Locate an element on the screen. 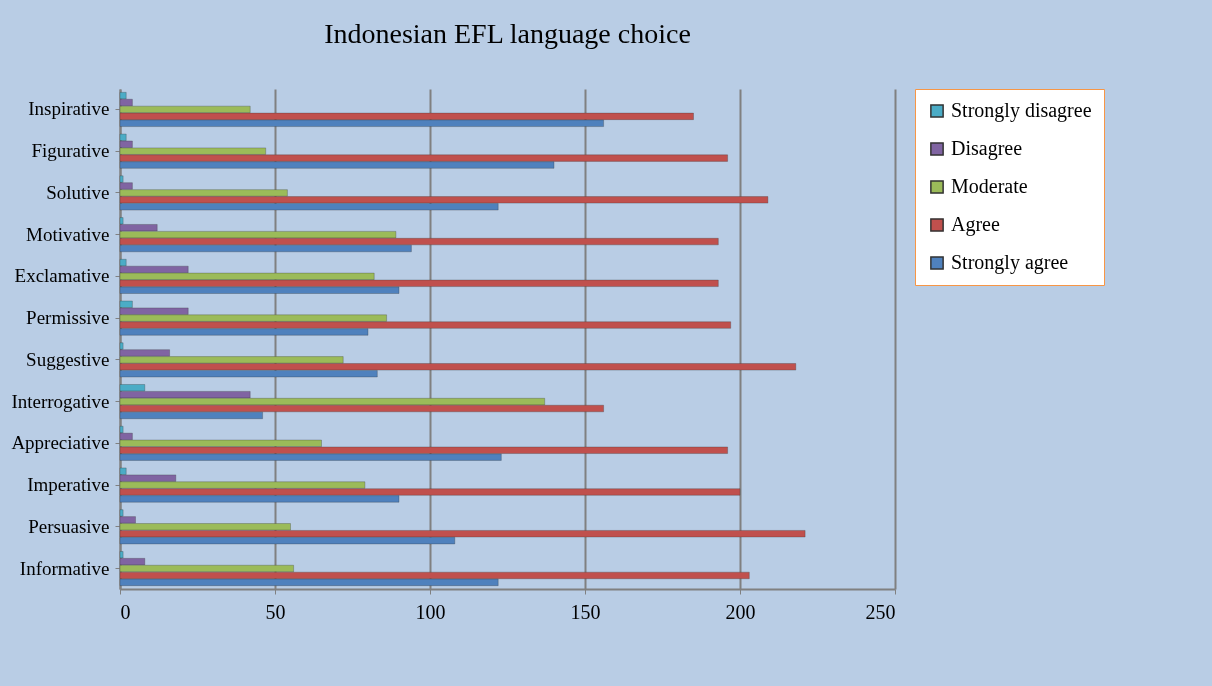 The width and height of the screenshot is (1212, 686). y-tick-label: Motivative is located at coordinates (68, 234).